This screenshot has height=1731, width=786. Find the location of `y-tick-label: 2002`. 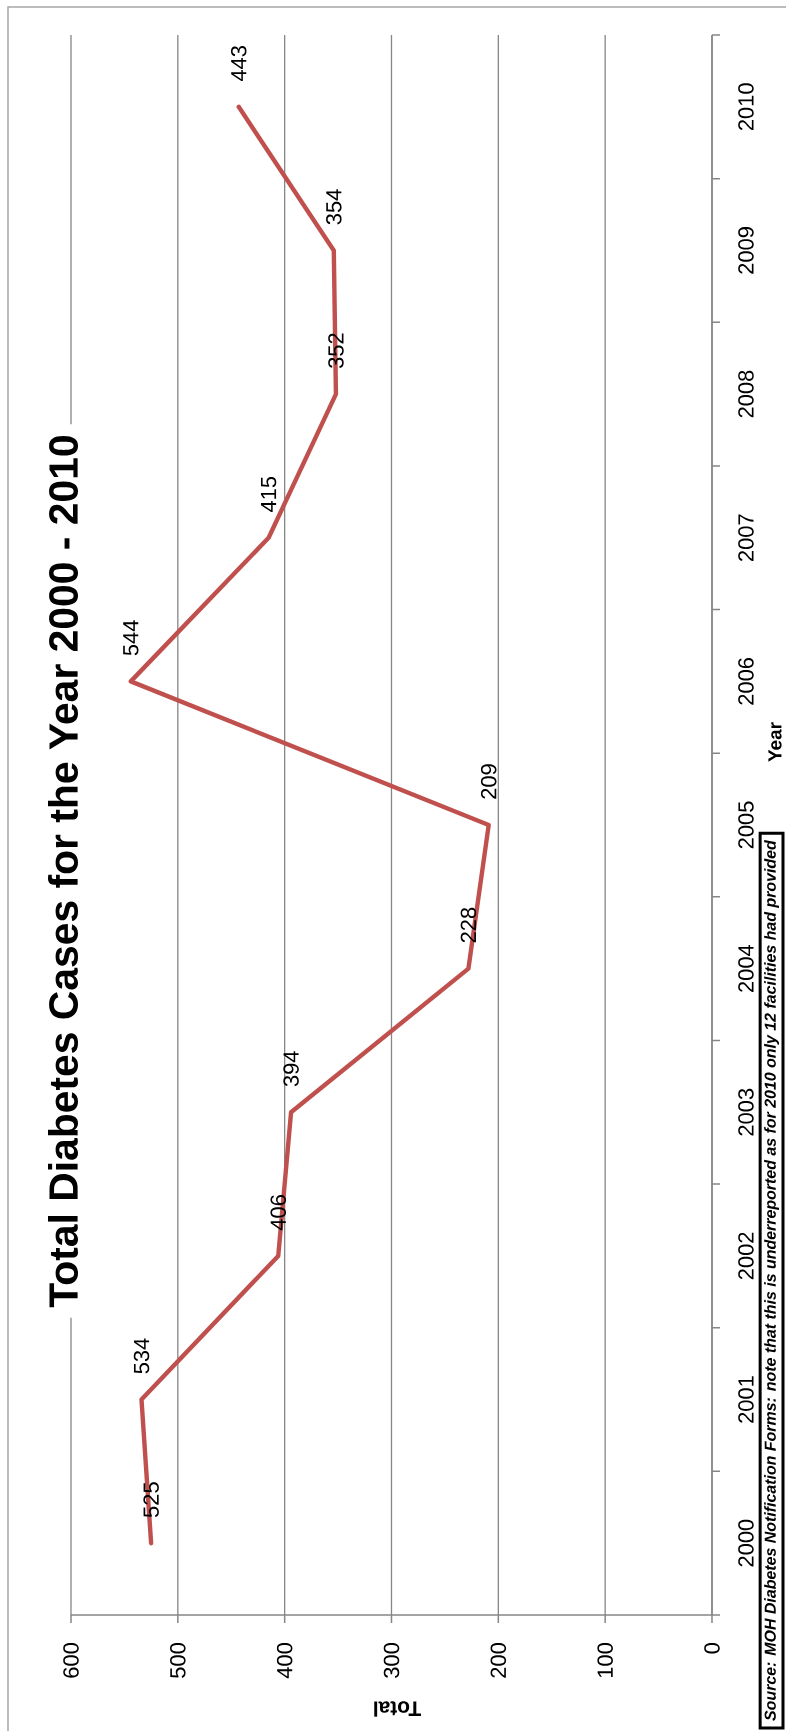

y-tick-label: 2002 is located at coordinates (746, 1256).